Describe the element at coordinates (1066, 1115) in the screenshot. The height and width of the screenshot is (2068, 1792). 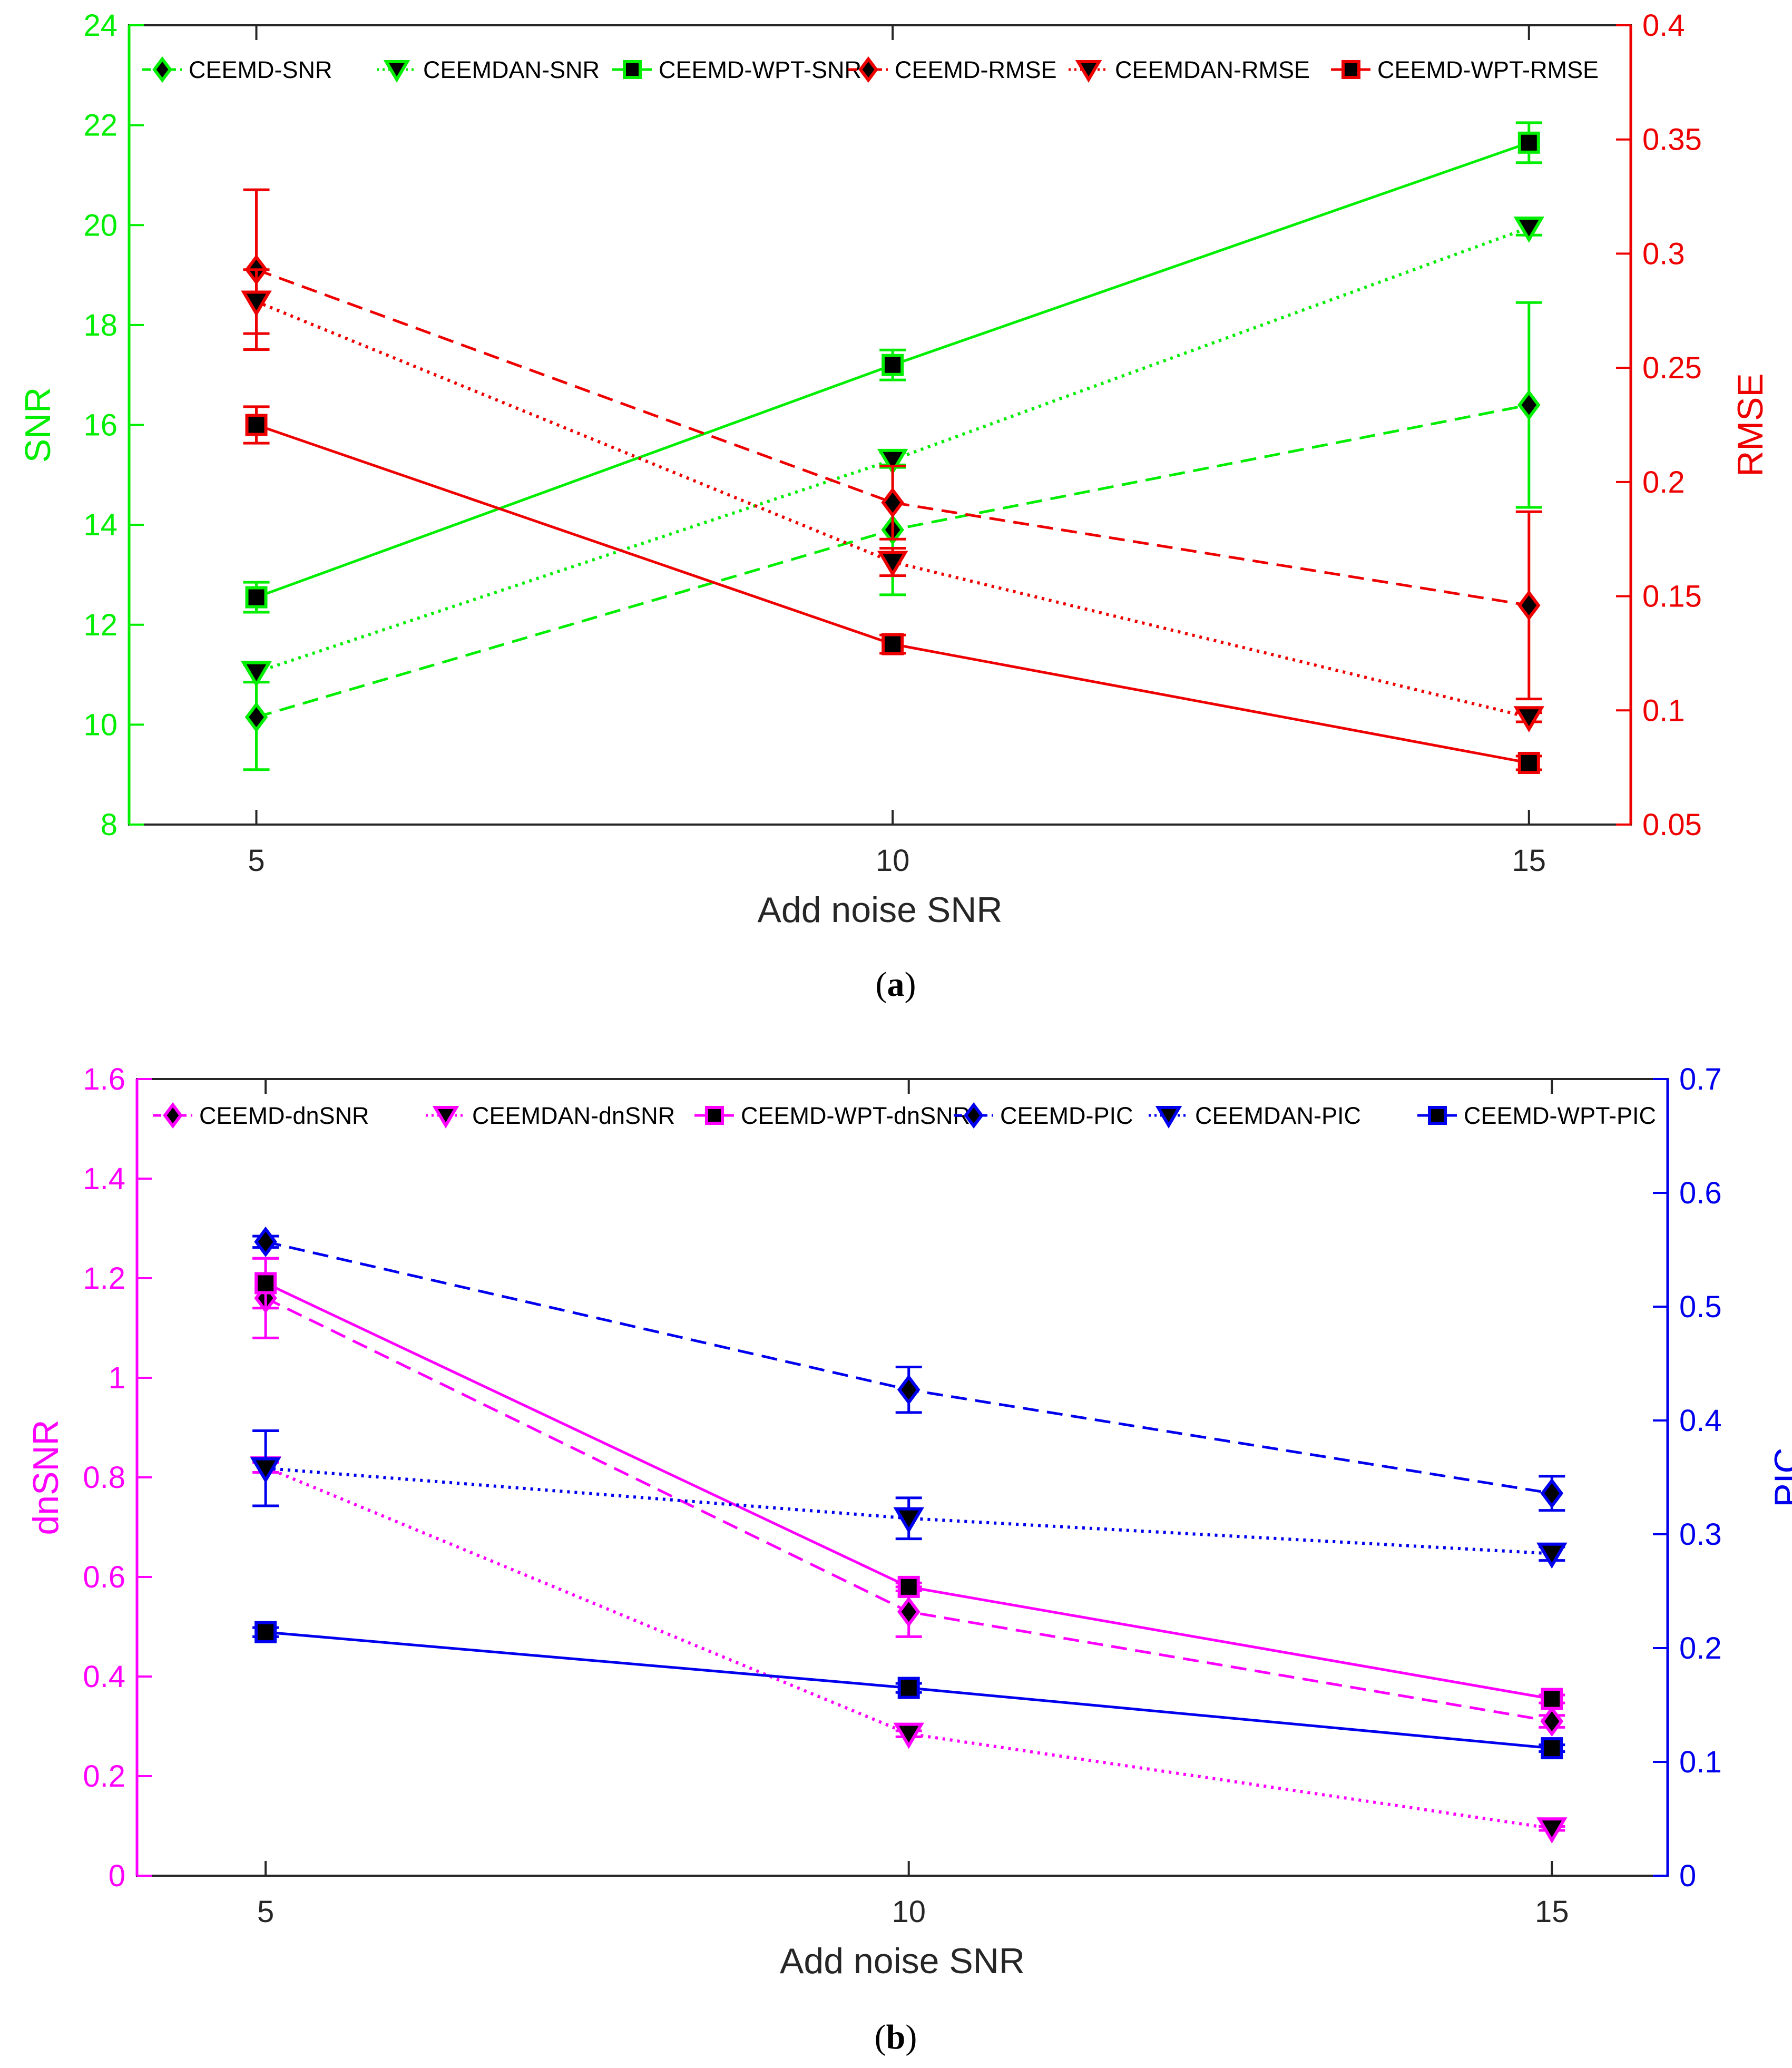
I see `legend-label: CEEMD-PIC` at that location.